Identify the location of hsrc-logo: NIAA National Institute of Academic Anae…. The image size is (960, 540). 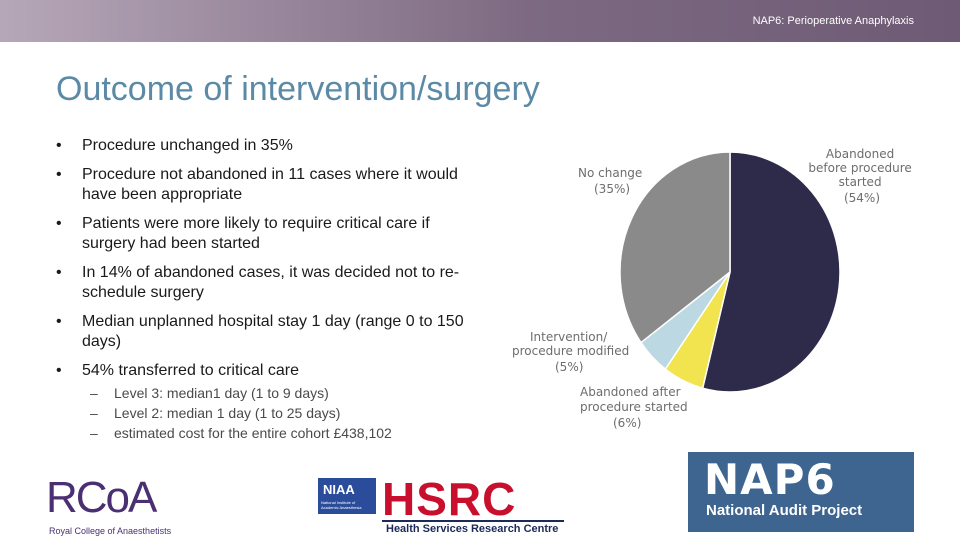
(443, 505).